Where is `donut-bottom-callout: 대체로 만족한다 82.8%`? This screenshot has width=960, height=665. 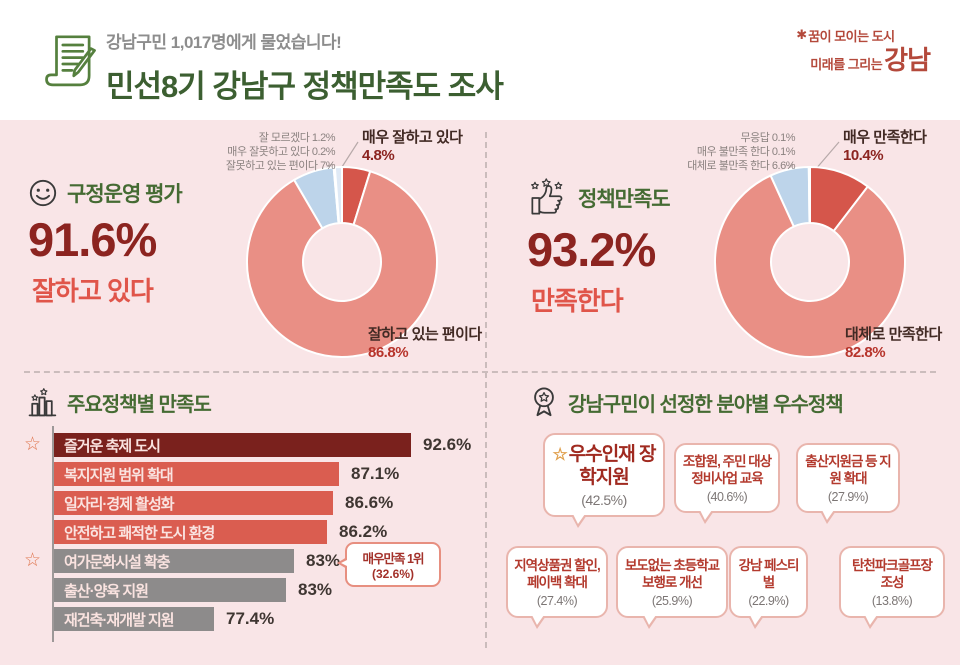 donut-bottom-callout: 대체로 만족한다 82.8% is located at coordinates (893, 344).